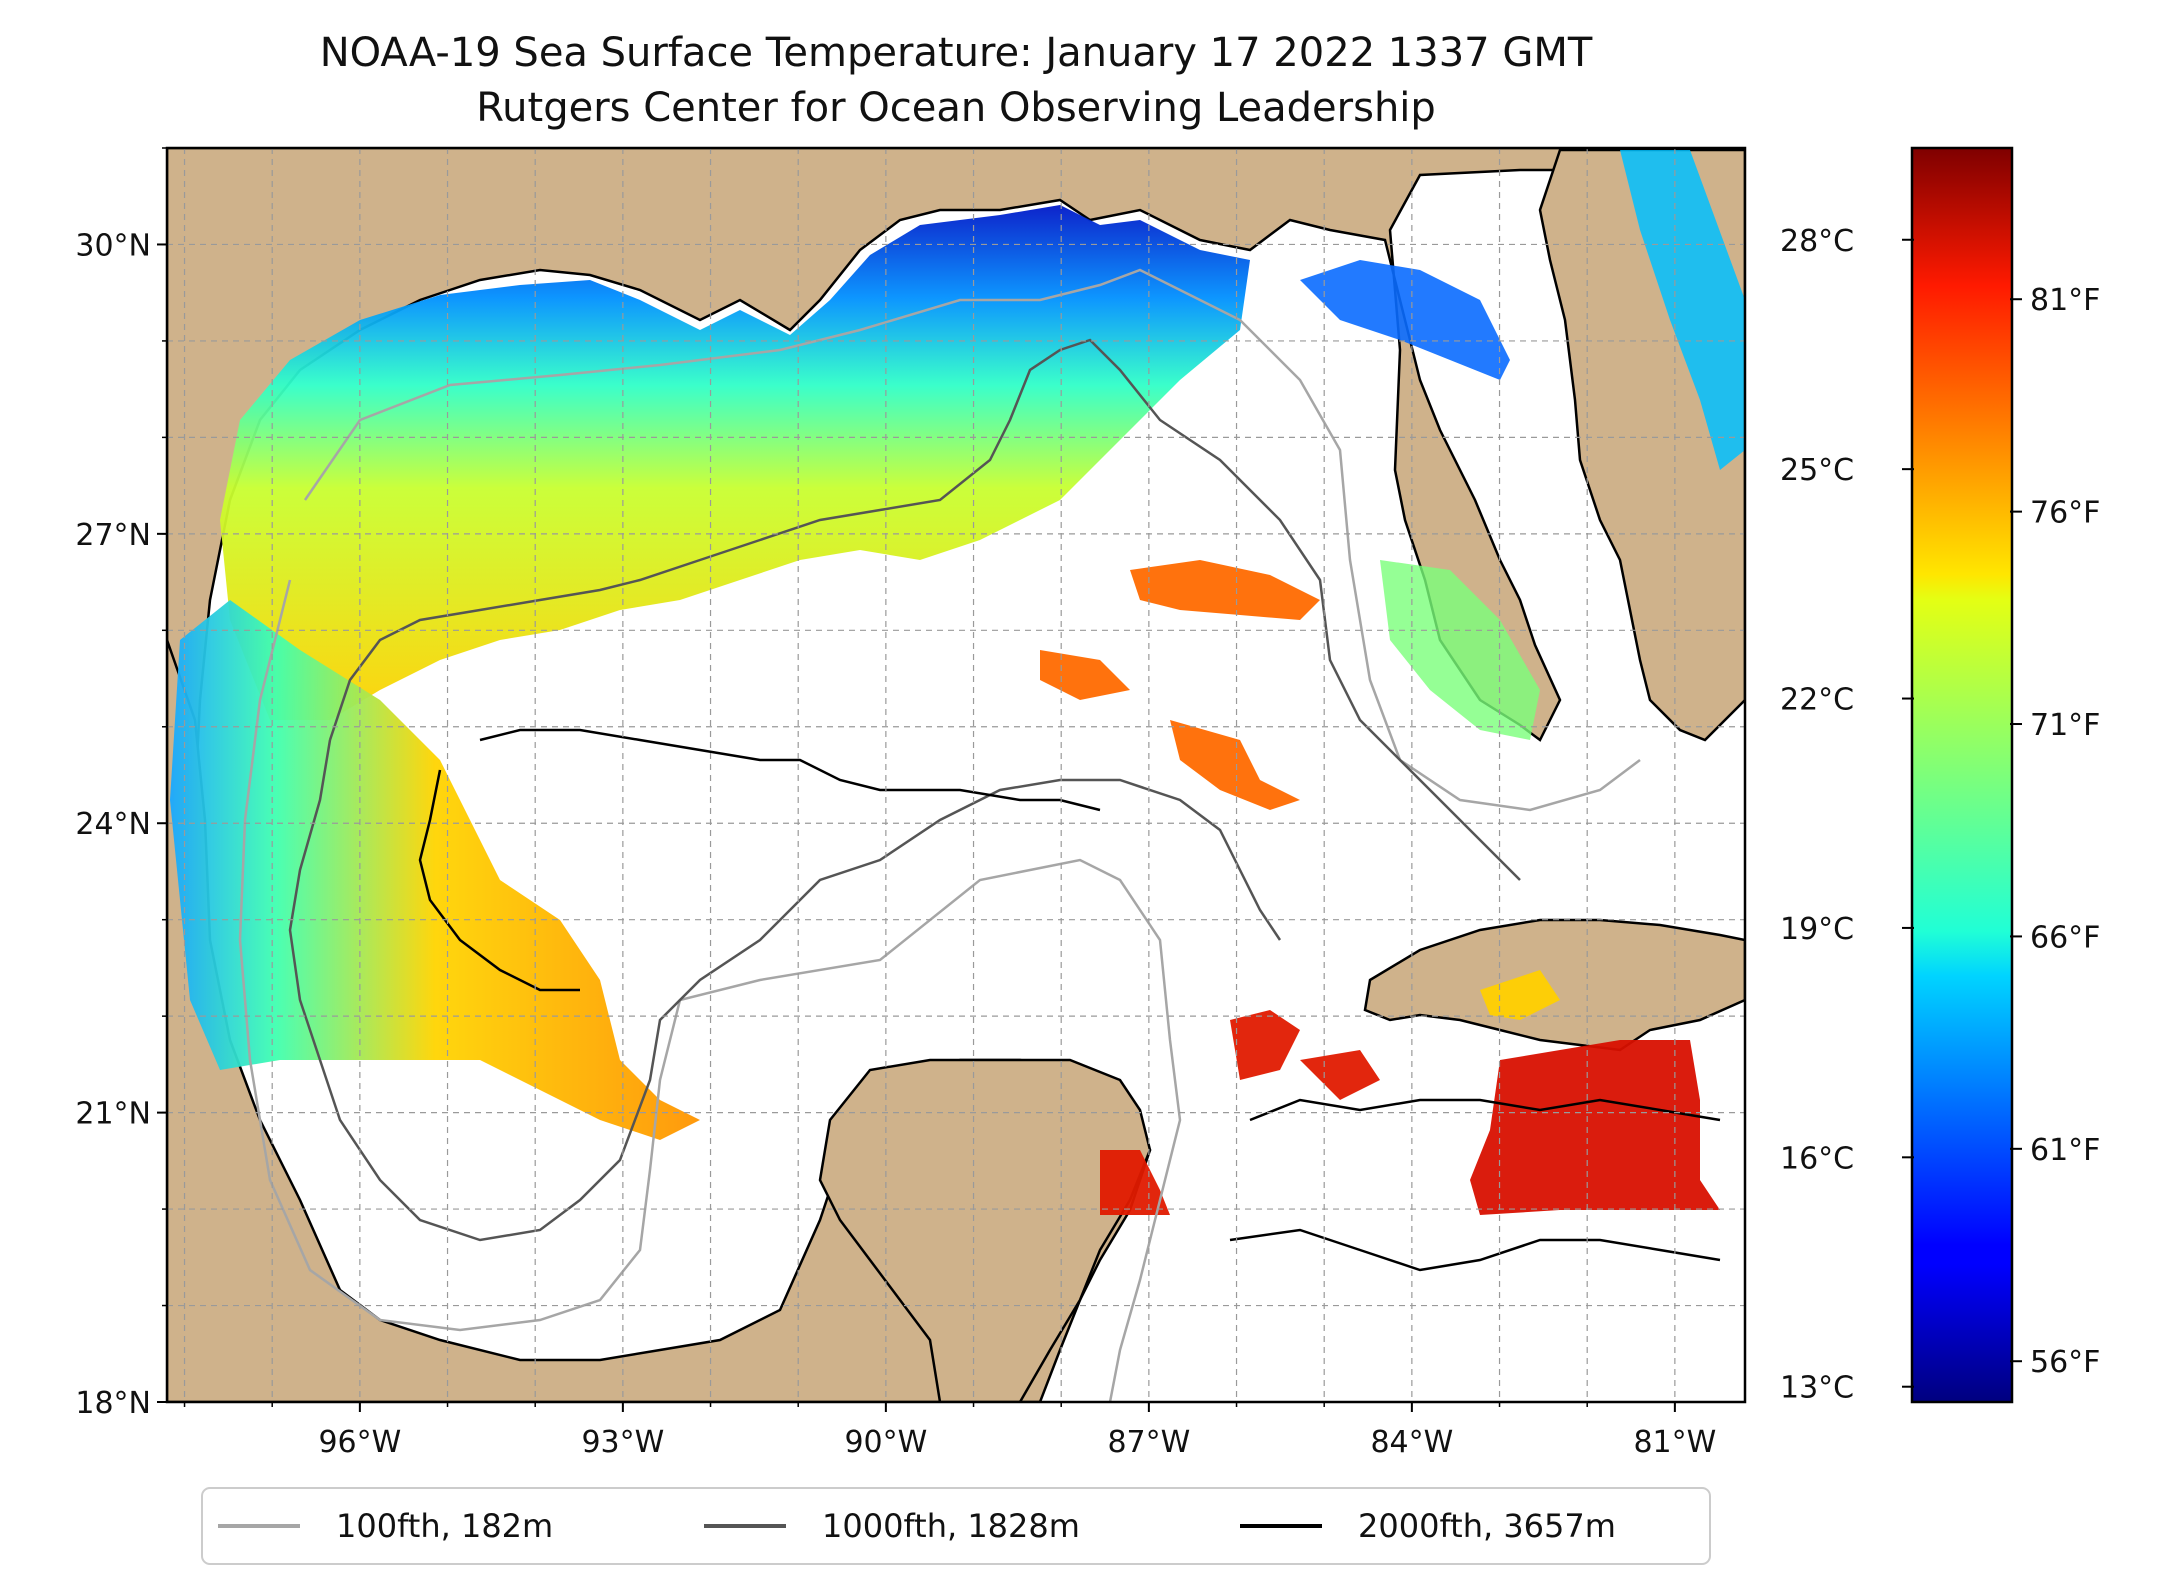  What do you see at coordinates (1817, 1388) in the screenshot?
I see `celsius-tick-label: 13°C` at bounding box center [1817, 1388].